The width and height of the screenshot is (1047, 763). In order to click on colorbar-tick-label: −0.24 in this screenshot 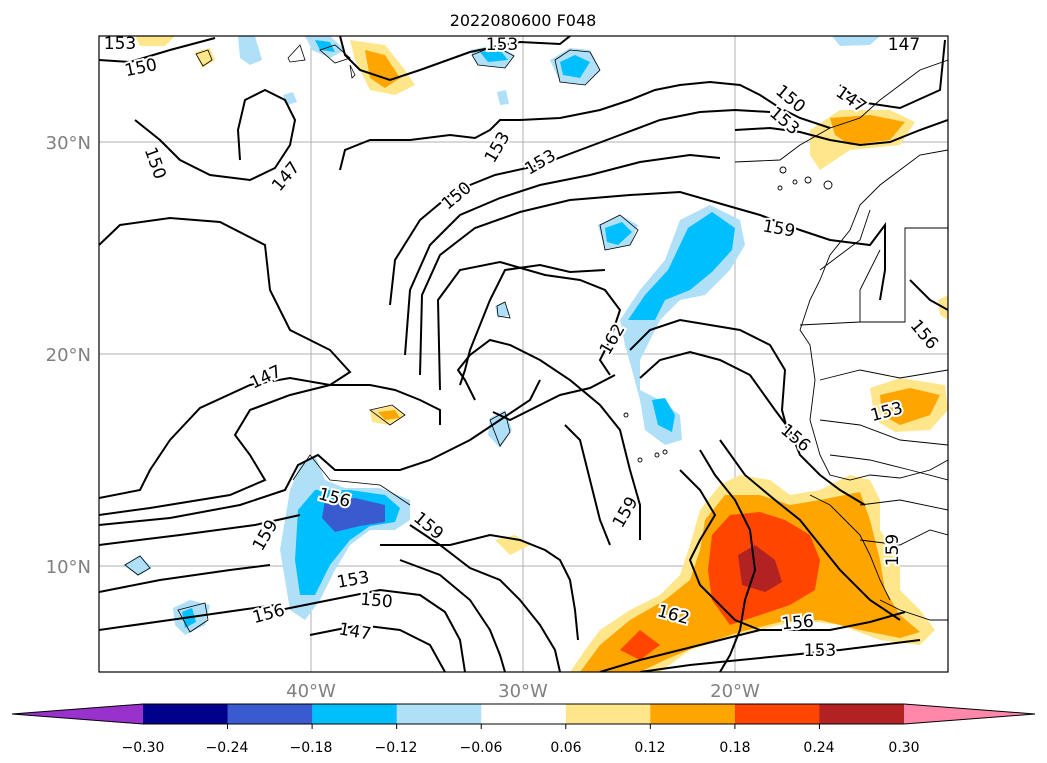, I will do `click(227, 748)`.